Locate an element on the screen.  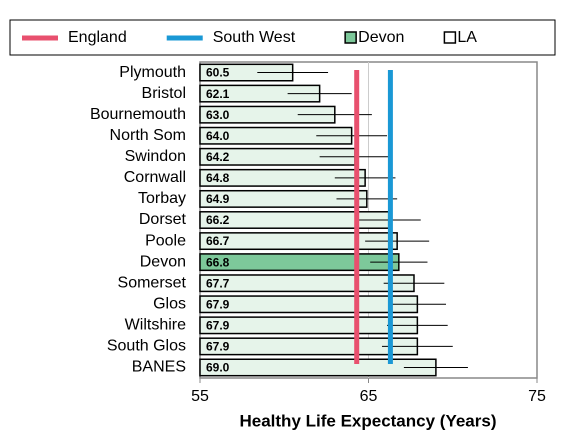
value-label: 64.8 is located at coordinates (218, 178).